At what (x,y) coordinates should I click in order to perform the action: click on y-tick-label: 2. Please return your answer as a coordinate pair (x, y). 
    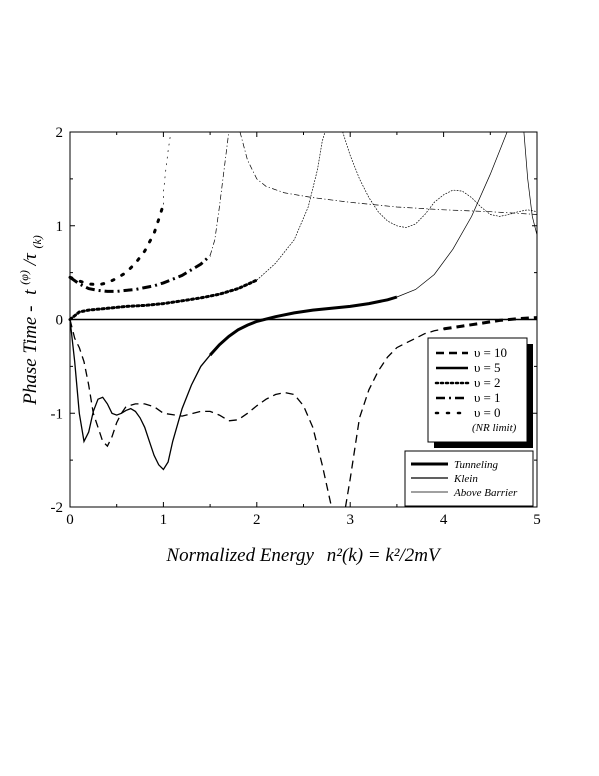
    Looking at the image, I should click on (60, 133).